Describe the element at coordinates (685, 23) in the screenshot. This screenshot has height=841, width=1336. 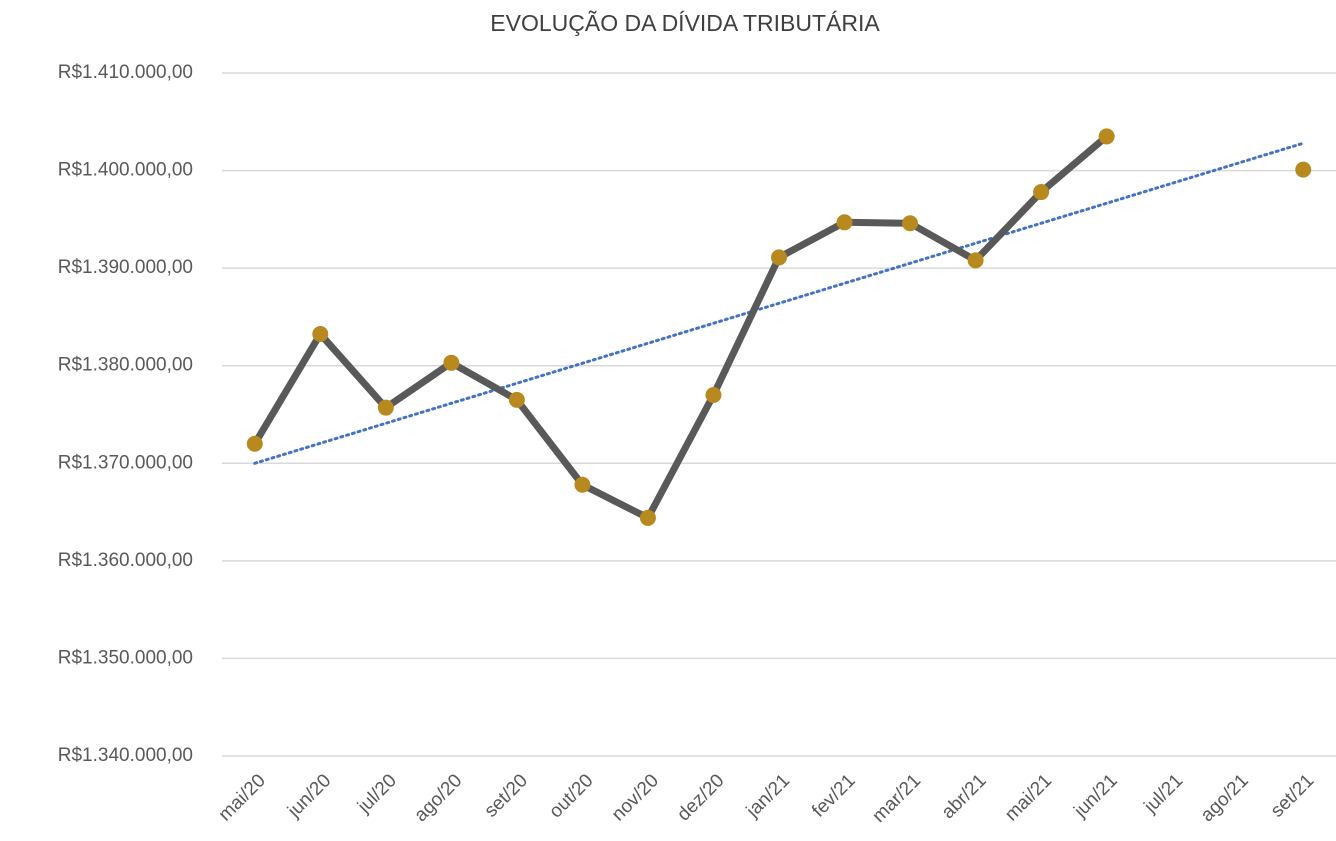
I see `chart-title: EVOLUÇÃO DA DÍVIDA TRIBUTÁRIA` at that location.